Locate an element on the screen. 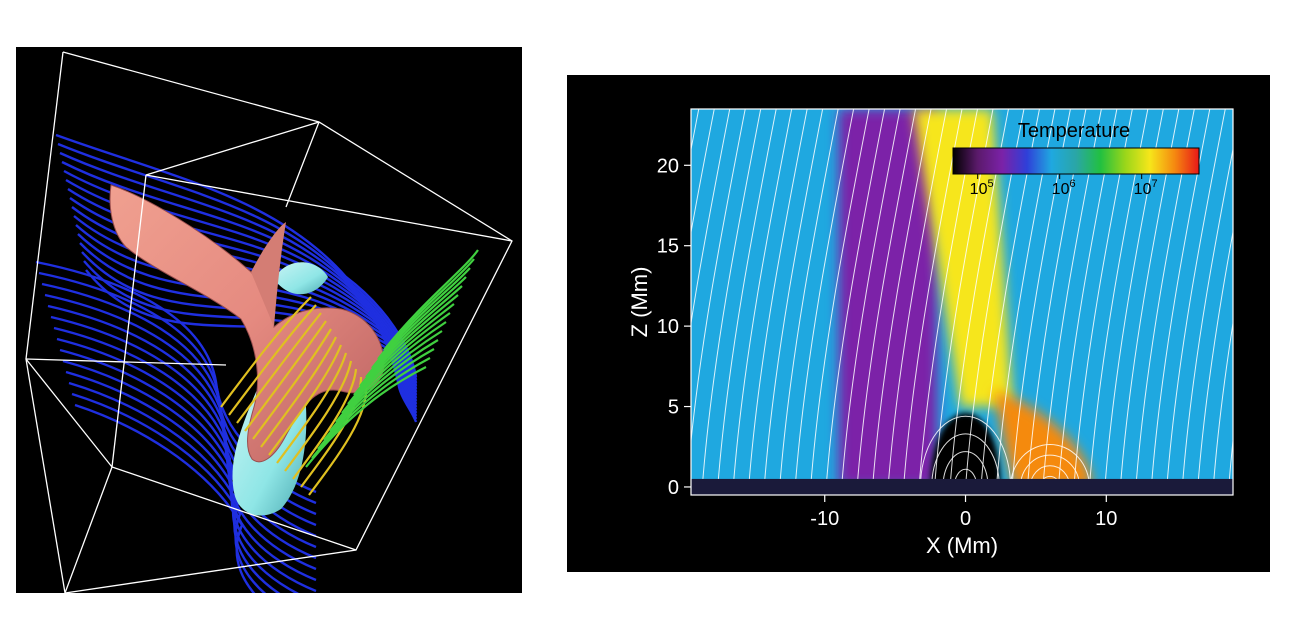 The height and width of the screenshot is (637, 1299). colorbar-ticks: 10⁵ 10⁶ 10⁷ is located at coordinates (1064, 186).